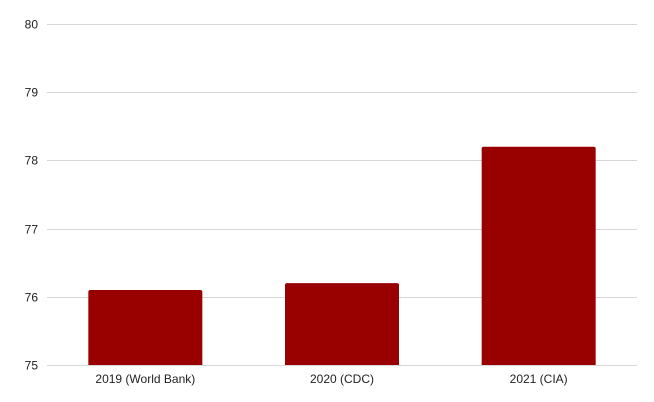 The image size is (654, 402). I want to click on y-axis-tick-labels: 75 76 77 78 79 80, so click(32, 195).